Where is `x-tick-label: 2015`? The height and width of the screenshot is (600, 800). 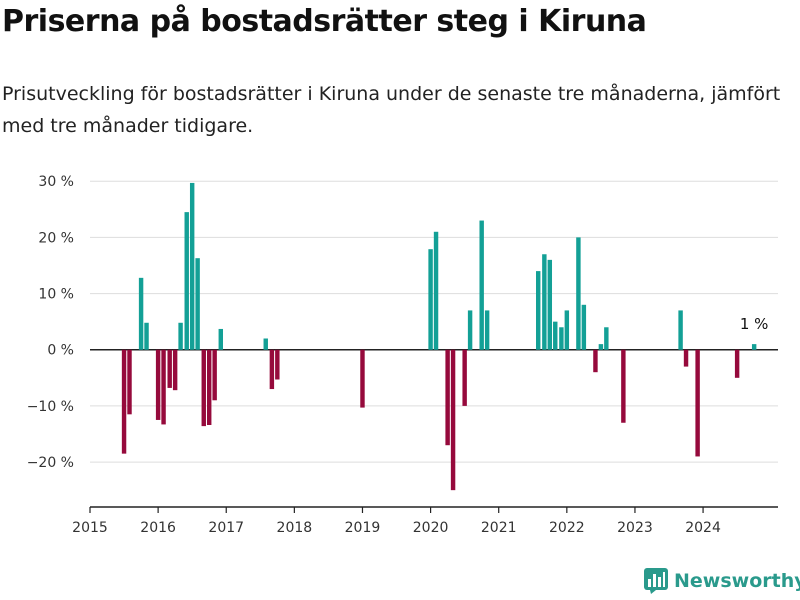
x-tick-label: 2015 is located at coordinates (90, 528).